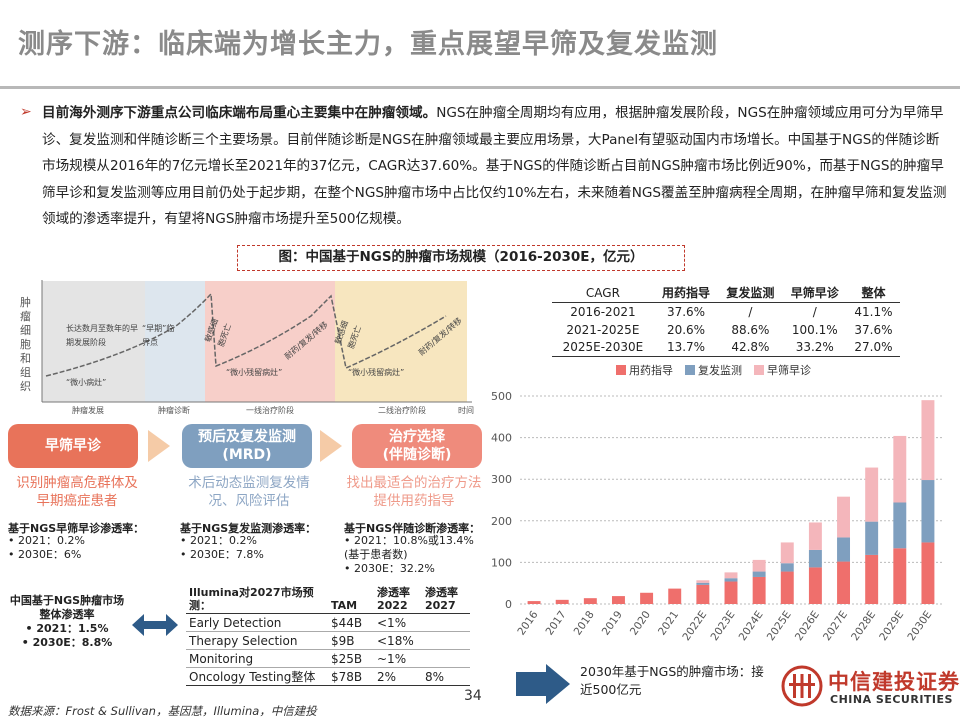  Describe the element at coordinates (446, 676) in the screenshot. I see `table-cell: 8%` at that location.